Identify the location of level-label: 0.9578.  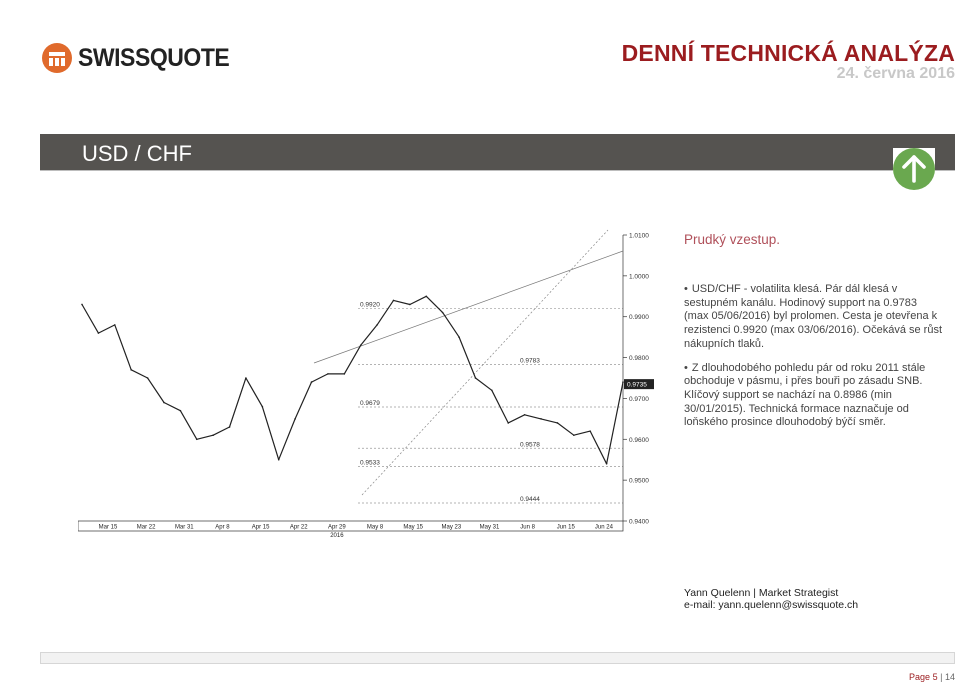
(530, 444).